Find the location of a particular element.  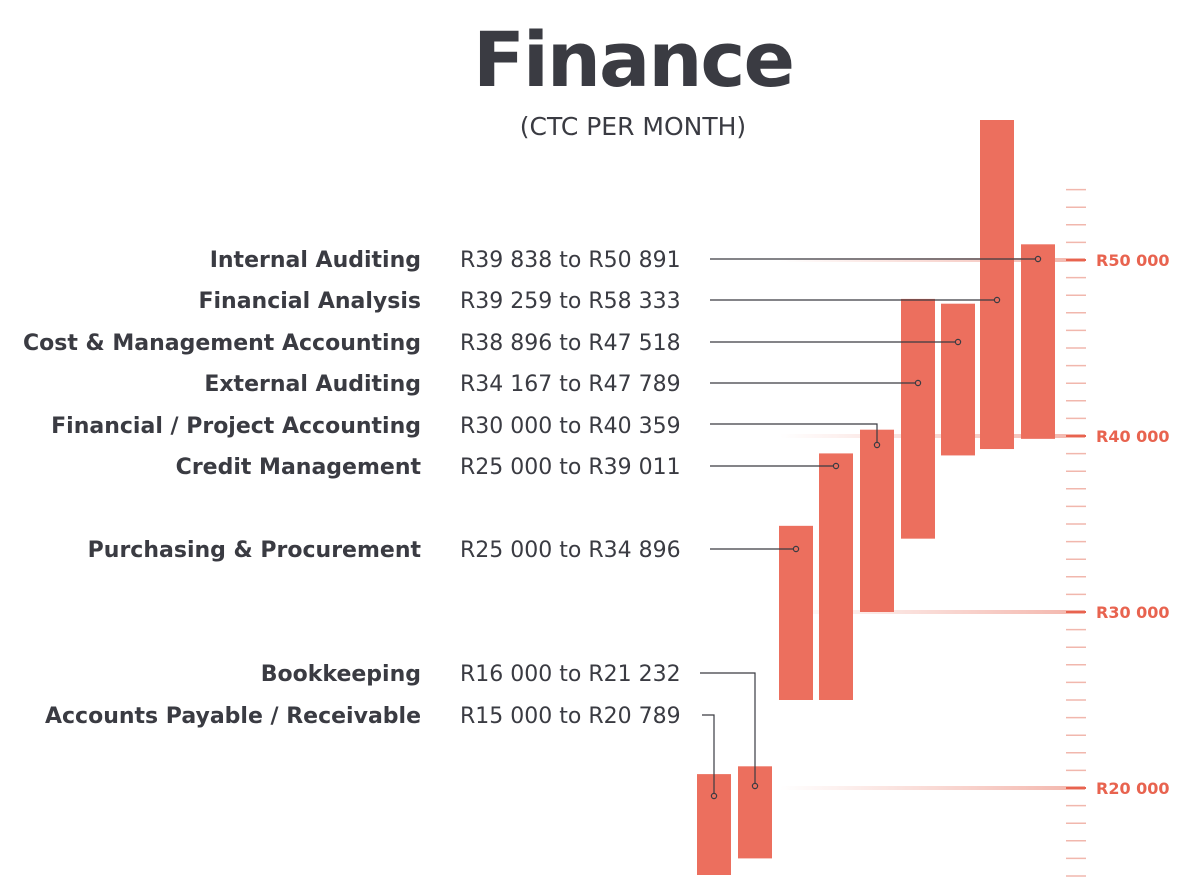

category-label-5: Credit Management is located at coordinates (299, 467).